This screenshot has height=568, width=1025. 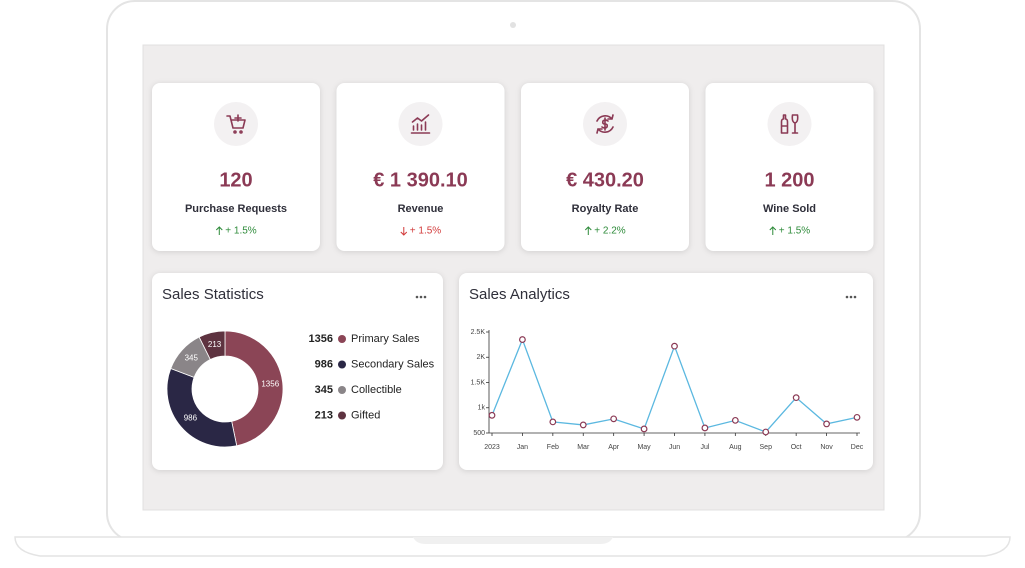 What do you see at coordinates (421, 209) in the screenshot?
I see `kpi-label: Revenue` at bounding box center [421, 209].